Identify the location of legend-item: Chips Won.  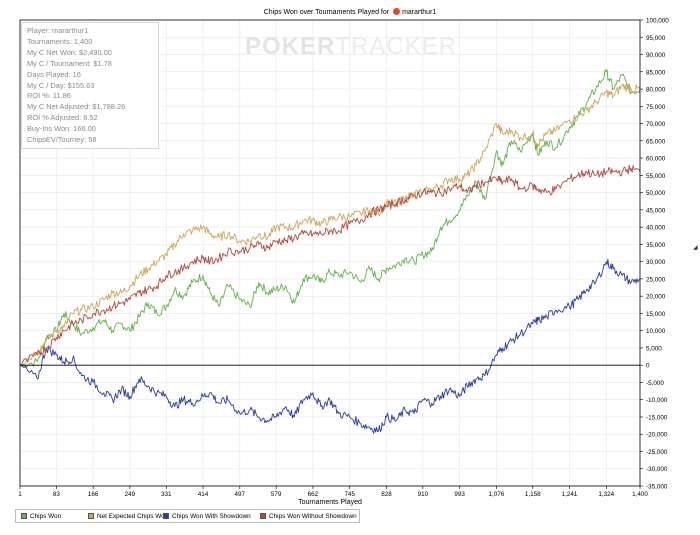
(41, 516).